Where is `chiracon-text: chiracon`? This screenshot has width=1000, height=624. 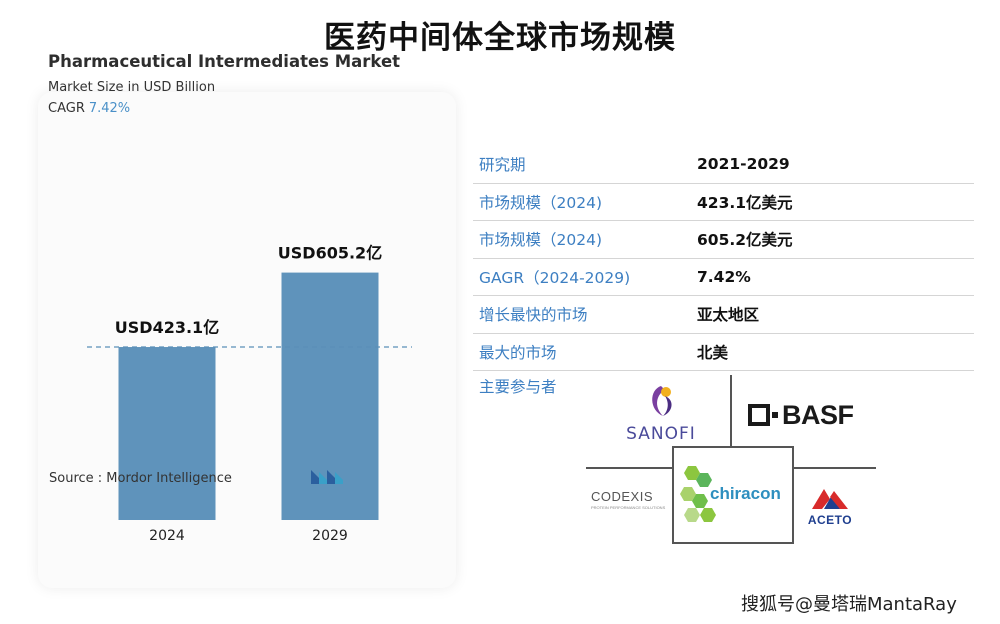 chiracon-text: chiracon is located at coordinates (745, 493).